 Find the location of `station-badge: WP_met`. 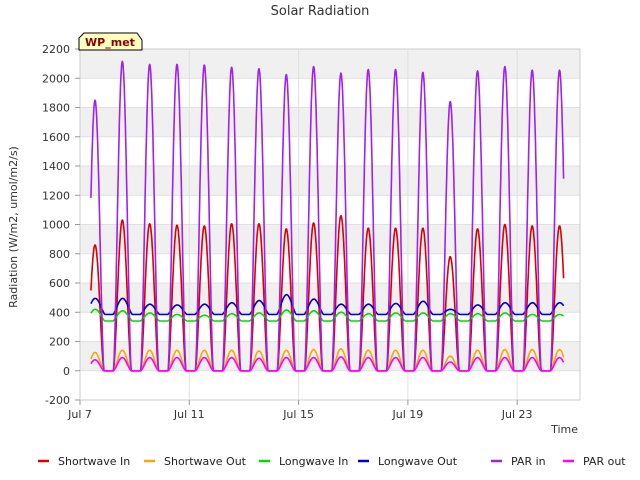

station-badge: WP_met is located at coordinates (110, 41).